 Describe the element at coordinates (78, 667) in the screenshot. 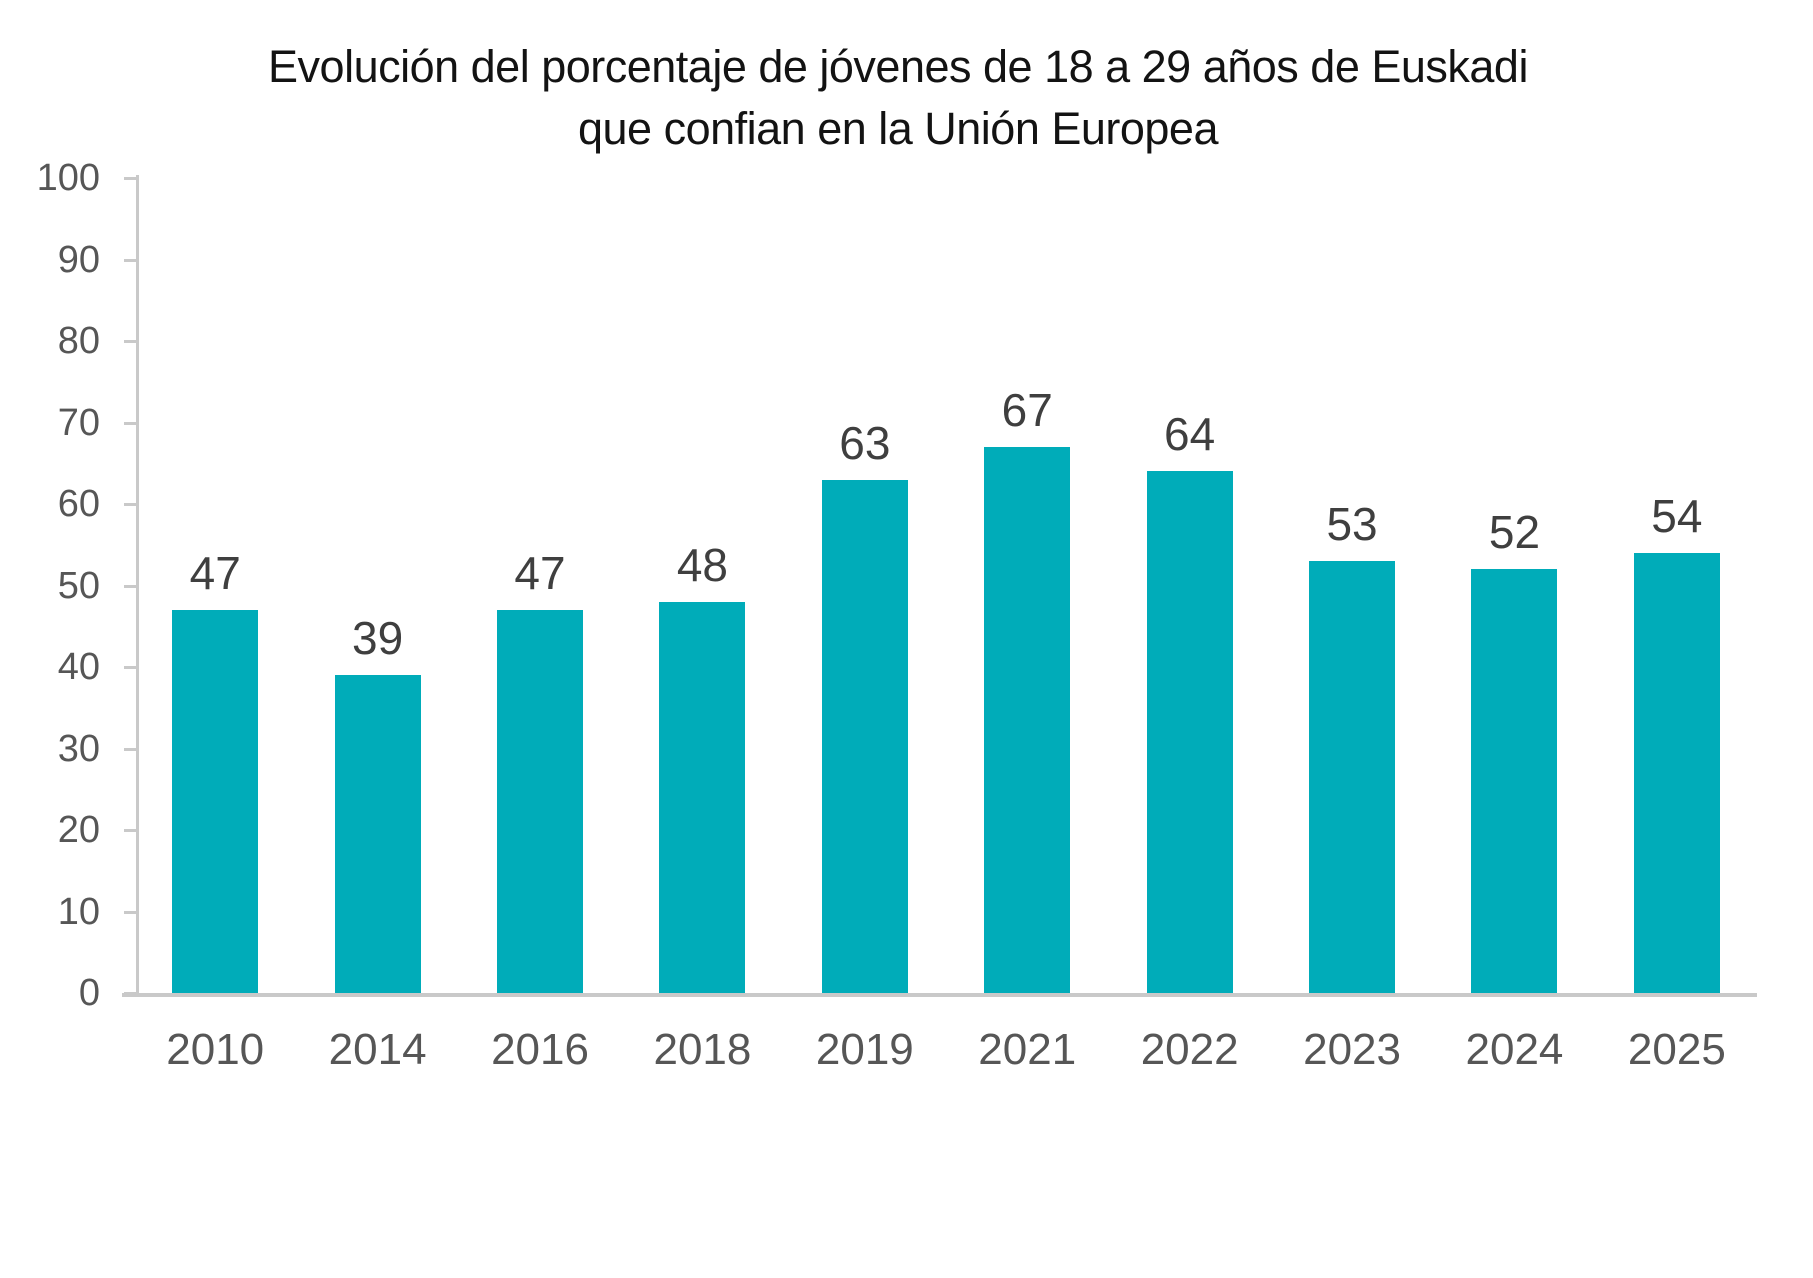

I see `y-tick-label: 40` at that location.